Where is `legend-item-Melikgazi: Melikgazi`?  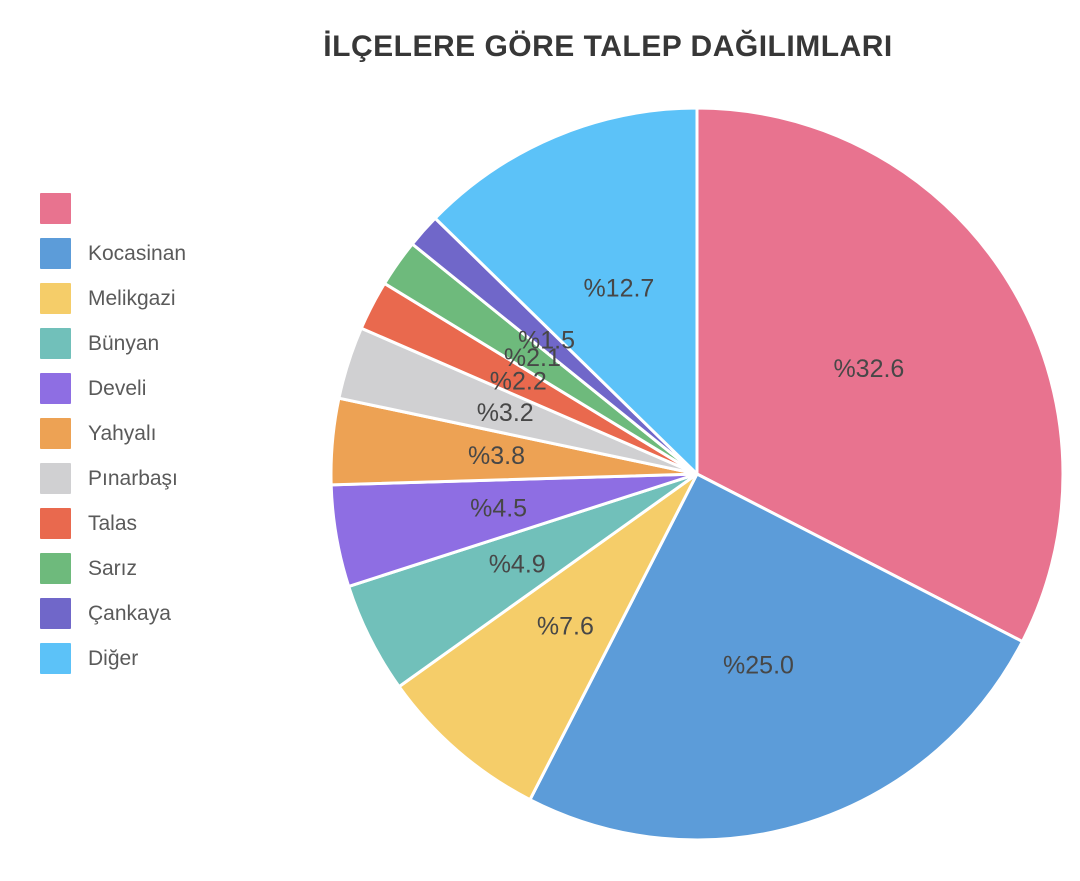 legend-item-Melikgazi: Melikgazi is located at coordinates (113, 298).